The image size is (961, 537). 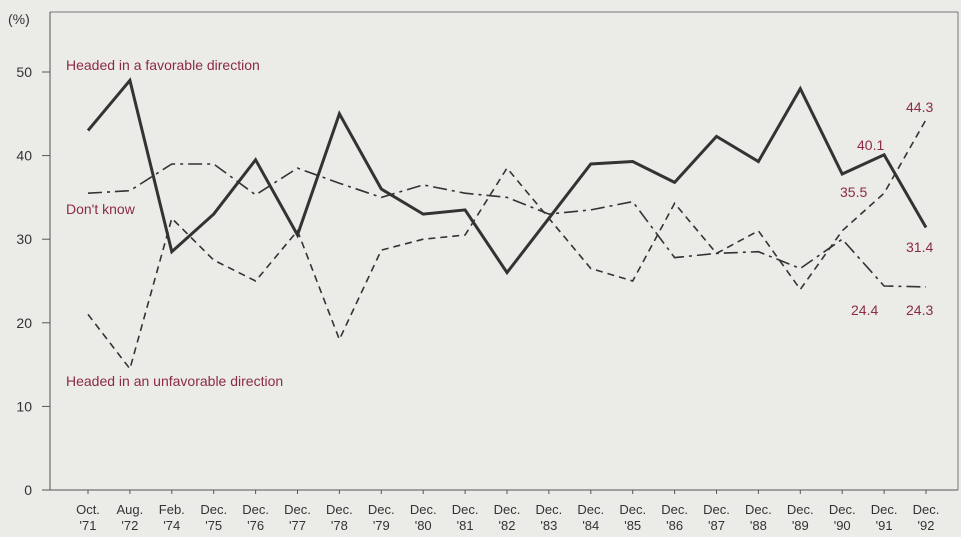 What do you see at coordinates (255, 525) in the screenshot?
I see `x-tick-label-year: '76` at bounding box center [255, 525].